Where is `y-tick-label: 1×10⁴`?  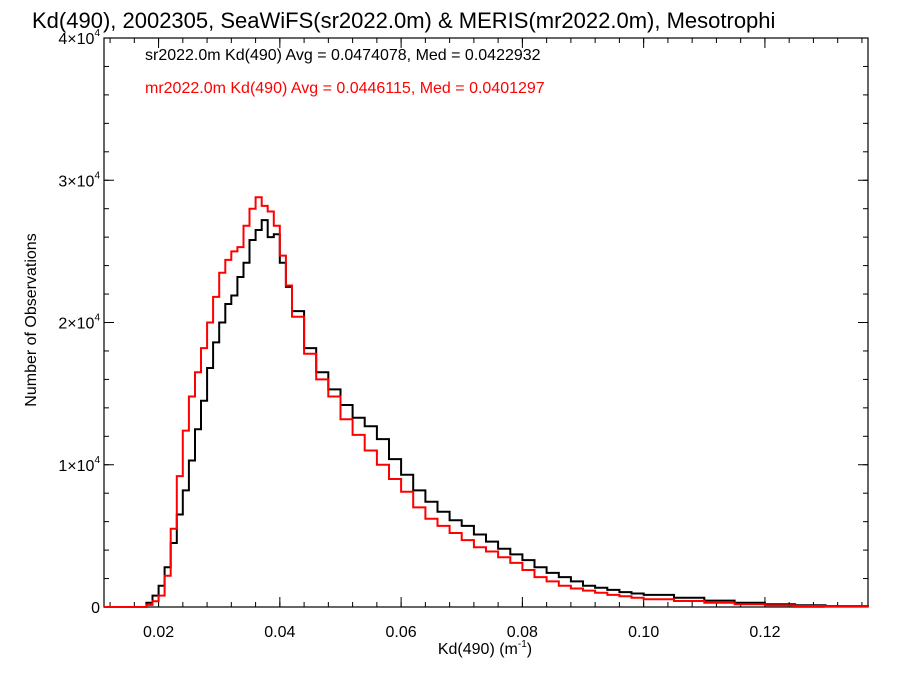
y-tick-label: 1×10⁴ is located at coordinates (79, 465).